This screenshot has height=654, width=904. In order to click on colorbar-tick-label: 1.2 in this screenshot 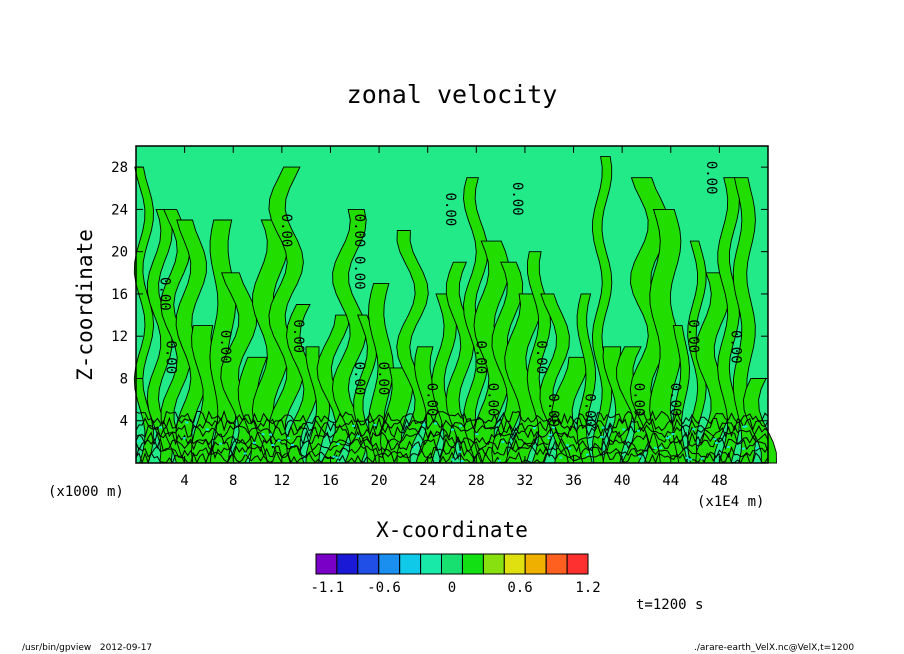, I will do `click(587, 588)`.